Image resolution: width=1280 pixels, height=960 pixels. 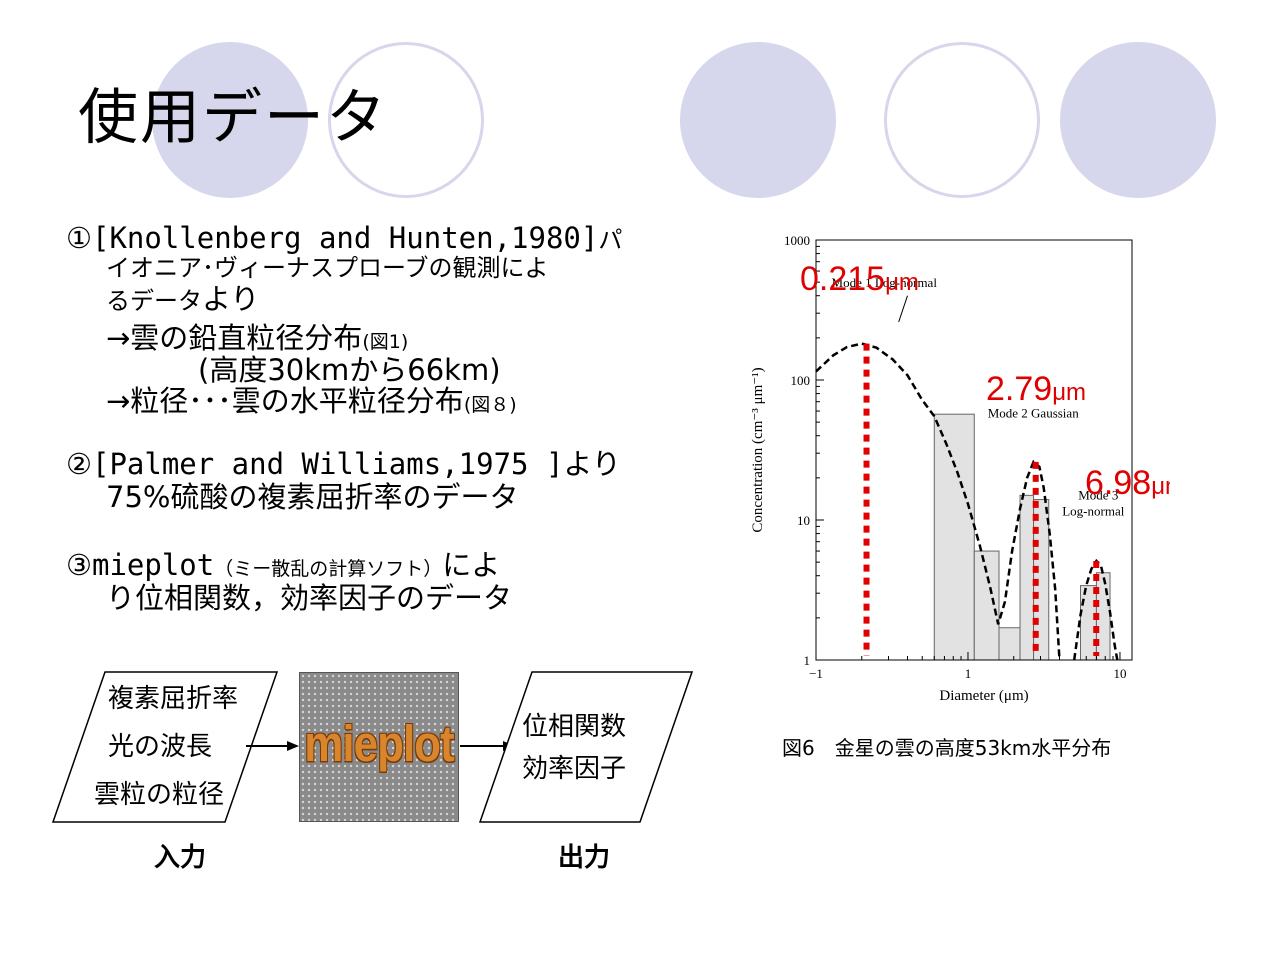 What do you see at coordinates (574, 769) in the screenshot?
I see `output-efficiency-factor: 効率因子` at bounding box center [574, 769].